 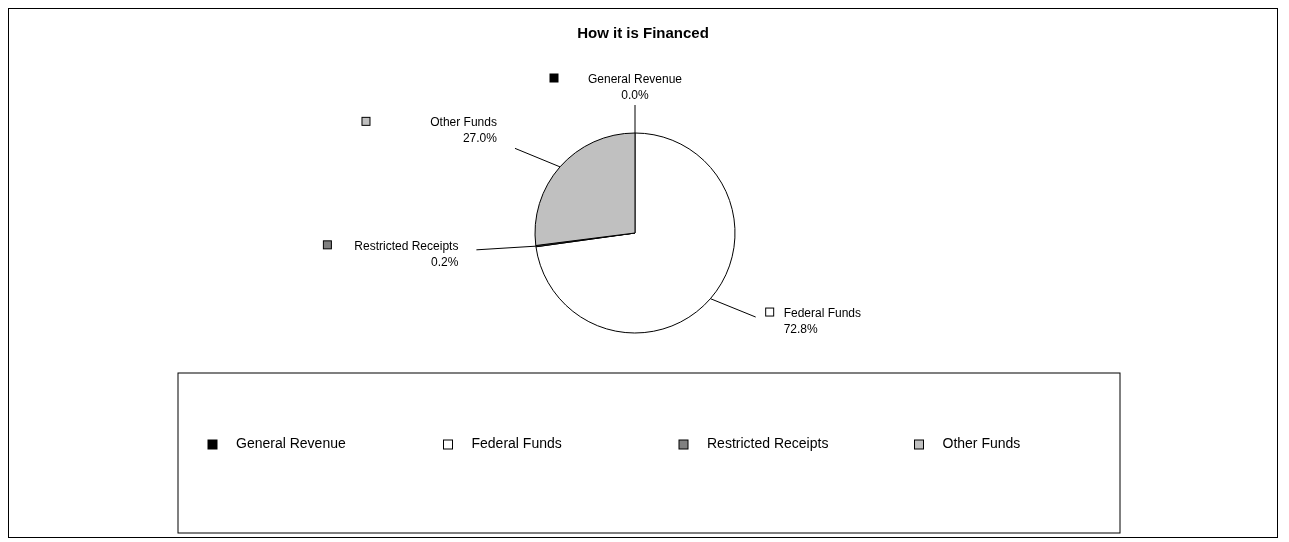 What do you see at coordinates (635, 79) in the screenshot?
I see `category-label: General Revenue` at bounding box center [635, 79].